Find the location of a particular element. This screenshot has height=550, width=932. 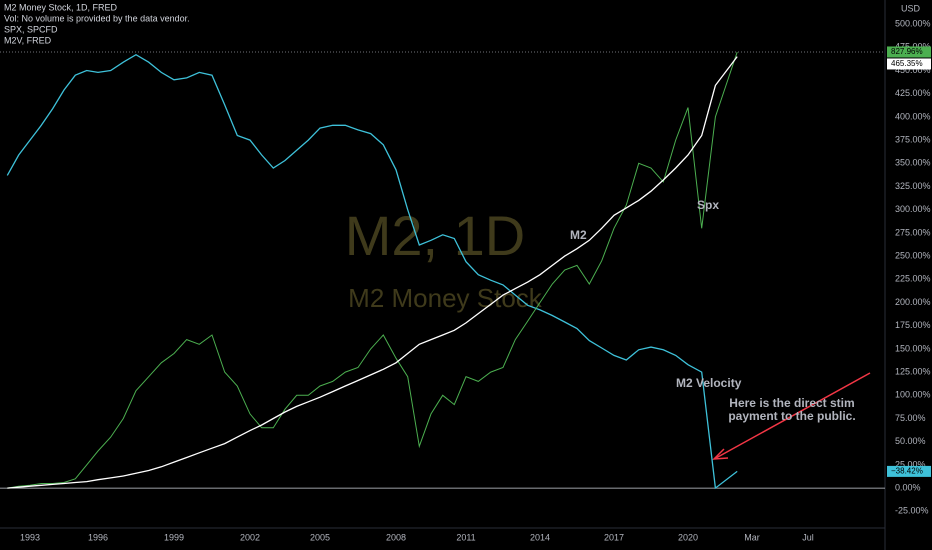

y-tick-label: 325.00% is located at coordinates (913, 186).